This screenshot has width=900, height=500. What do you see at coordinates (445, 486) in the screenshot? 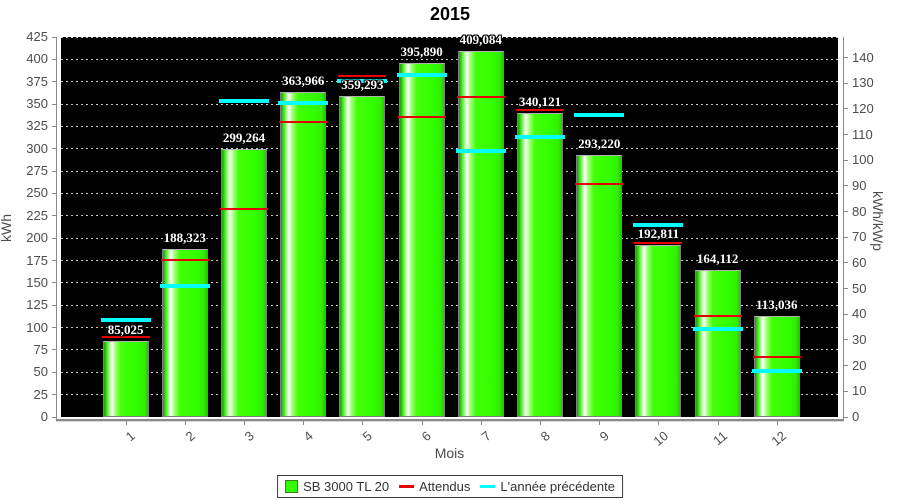
I see `legend-label: Attendus` at bounding box center [445, 486].